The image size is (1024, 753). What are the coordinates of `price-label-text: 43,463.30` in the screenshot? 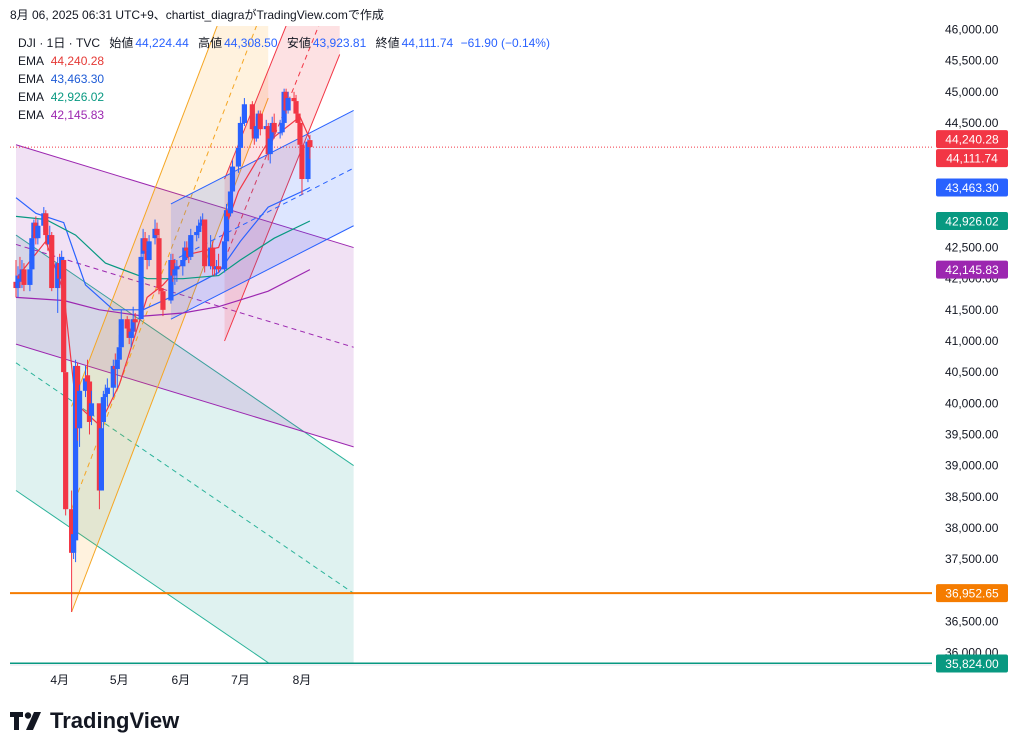 It's located at (972, 188).